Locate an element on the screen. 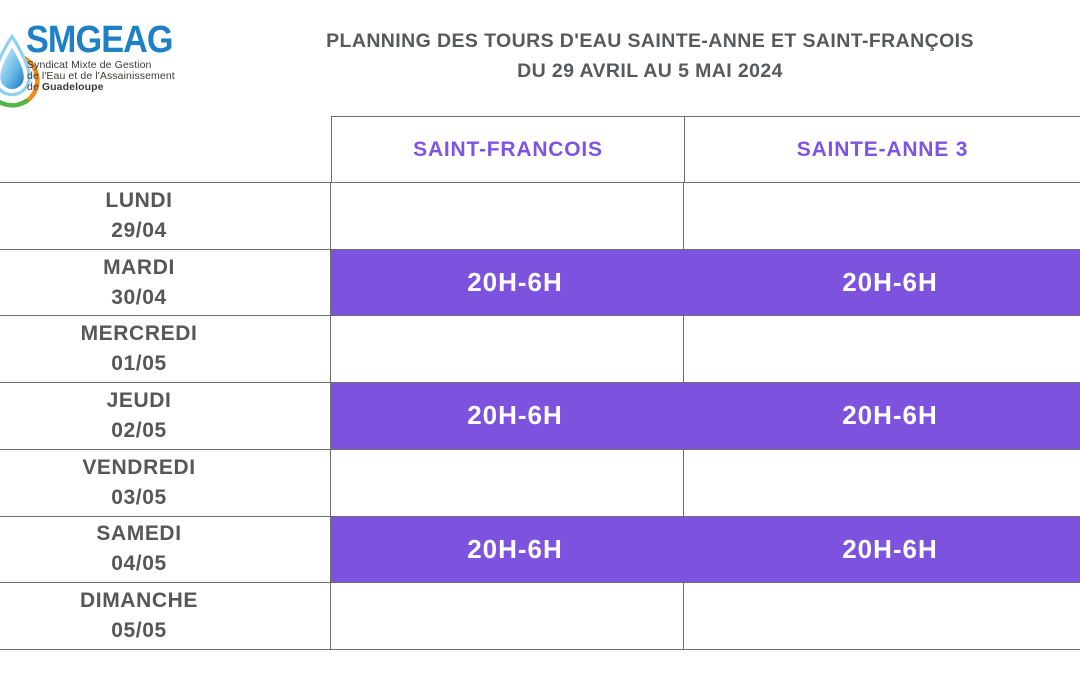  logo-subtitle-line2: de l'Eau et de l'Assainissement is located at coordinates (101, 75).